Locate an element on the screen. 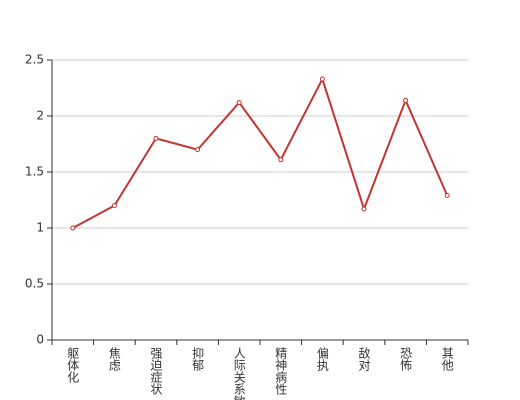 This screenshot has width=520, height=400. x-tick-label: 敌对 is located at coordinates (364, 358).